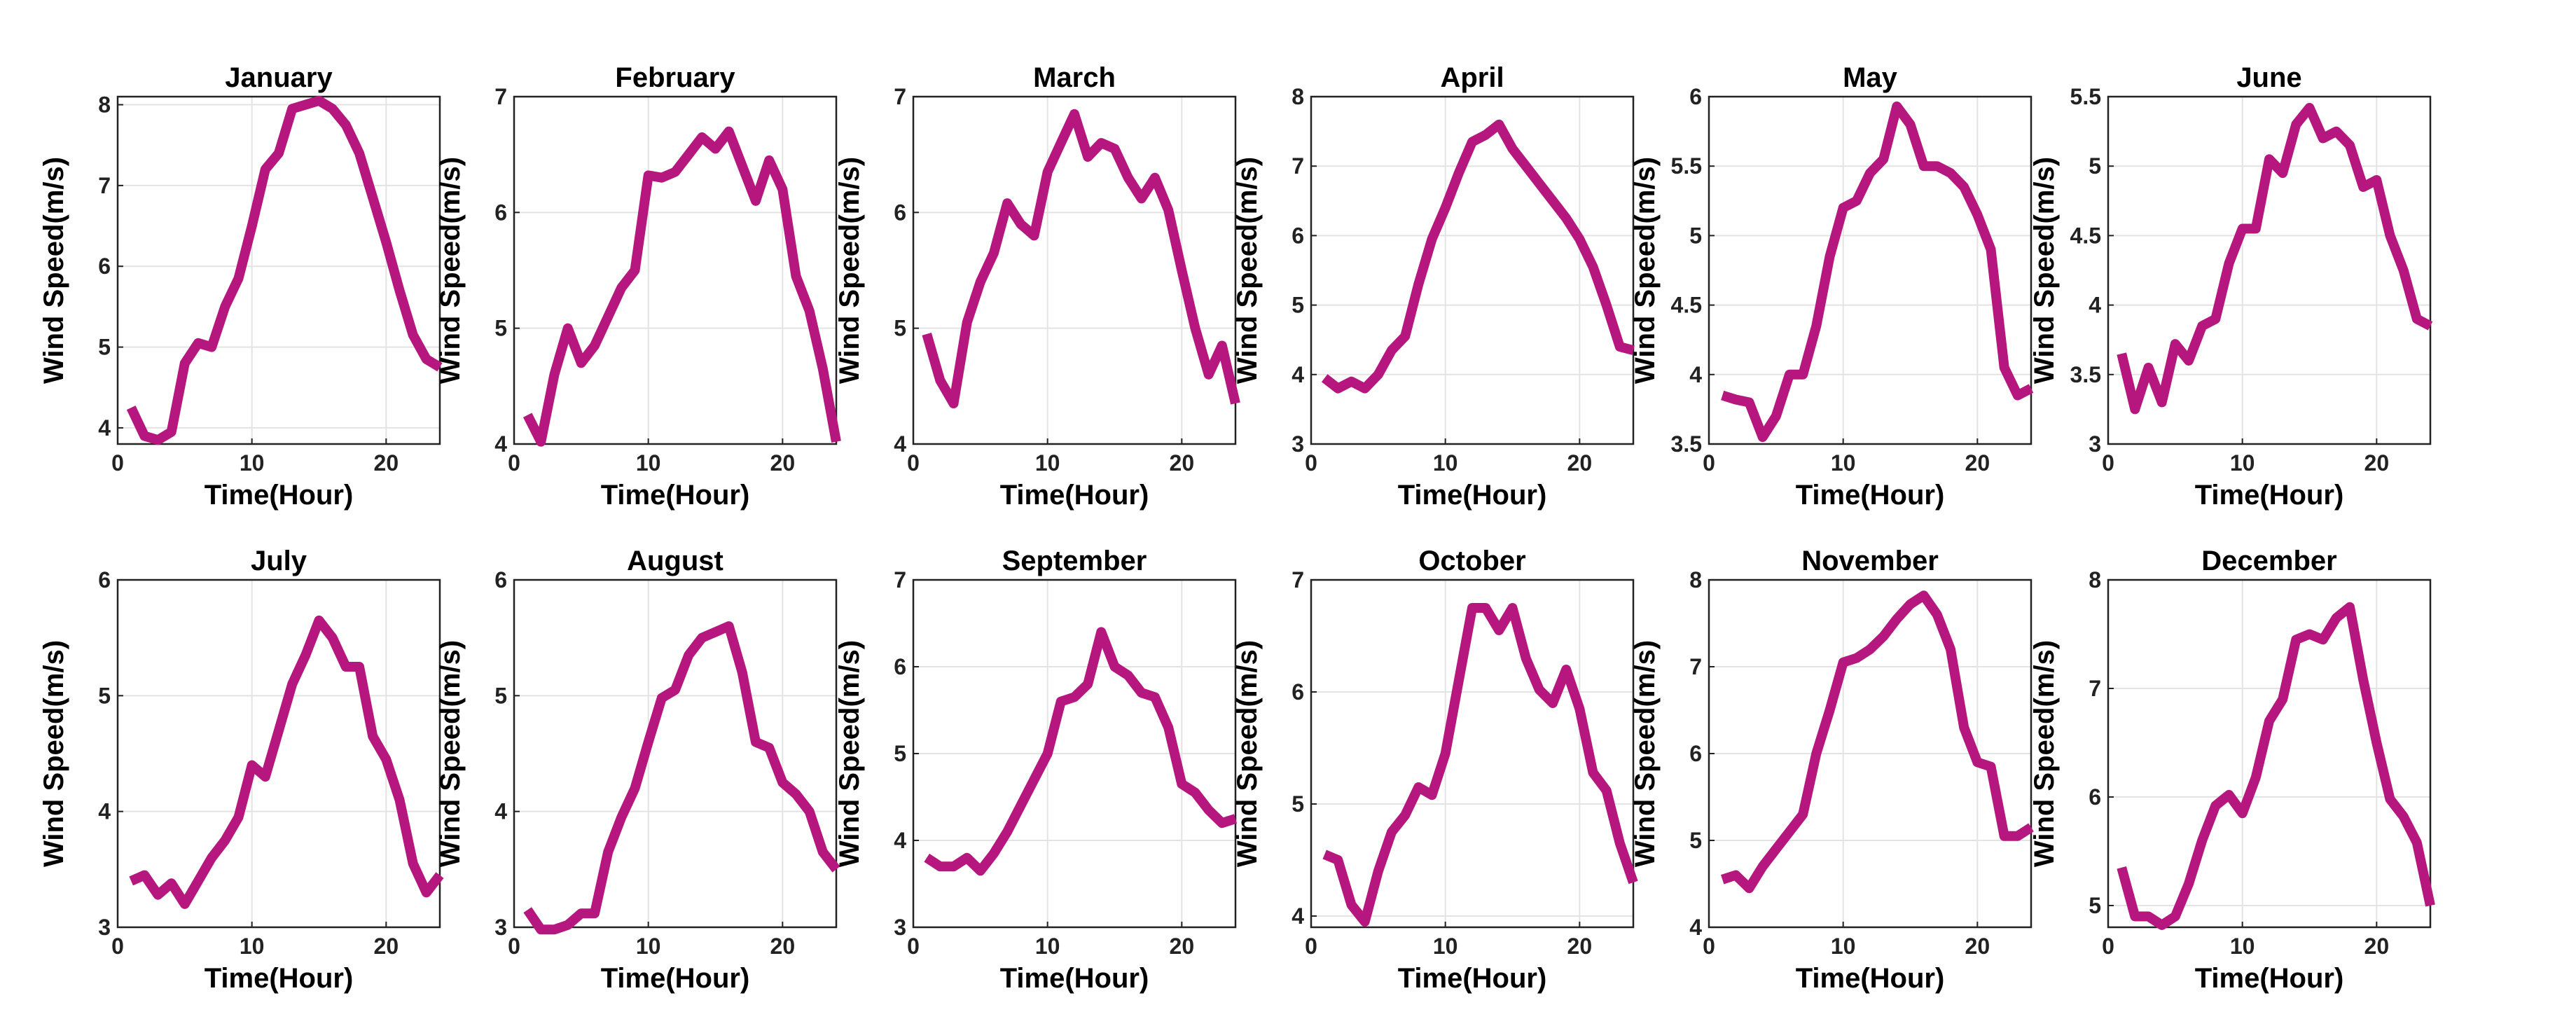 This screenshot has height=1026, width=2576. I want to click on chart-title: November, so click(1870, 561).